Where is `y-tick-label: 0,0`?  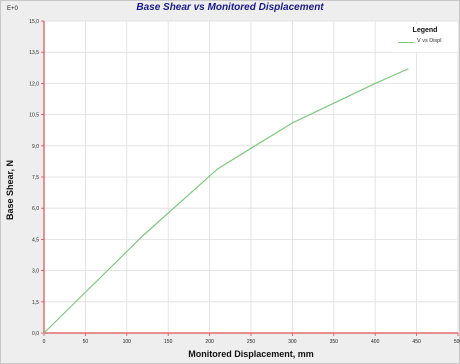 y-tick-label: 0,0 is located at coordinates (35, 334).